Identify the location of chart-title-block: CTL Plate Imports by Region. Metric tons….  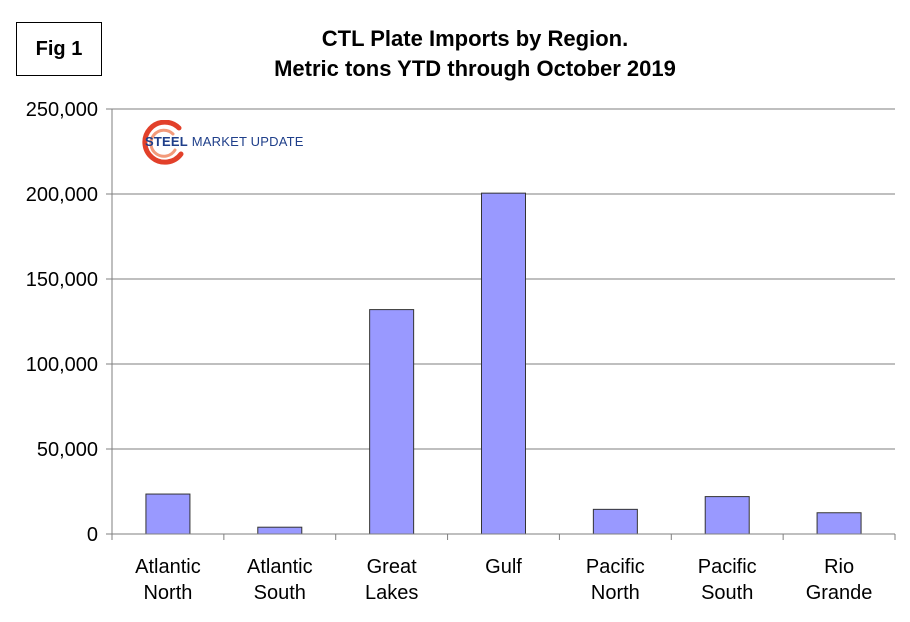
(455, 54).